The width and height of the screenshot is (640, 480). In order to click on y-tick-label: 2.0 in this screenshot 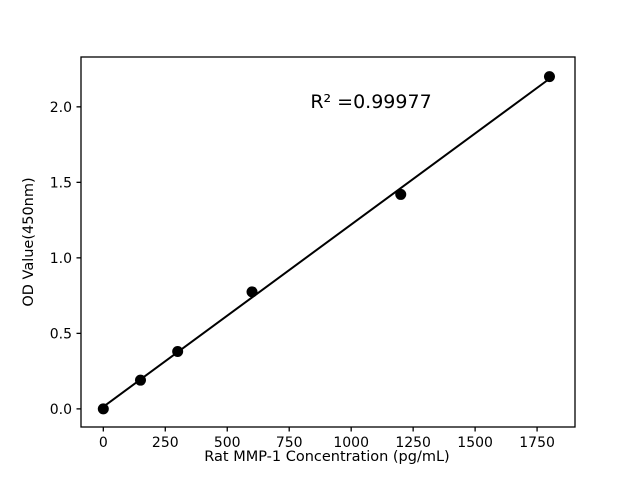, I will do `click(61, 108)`.